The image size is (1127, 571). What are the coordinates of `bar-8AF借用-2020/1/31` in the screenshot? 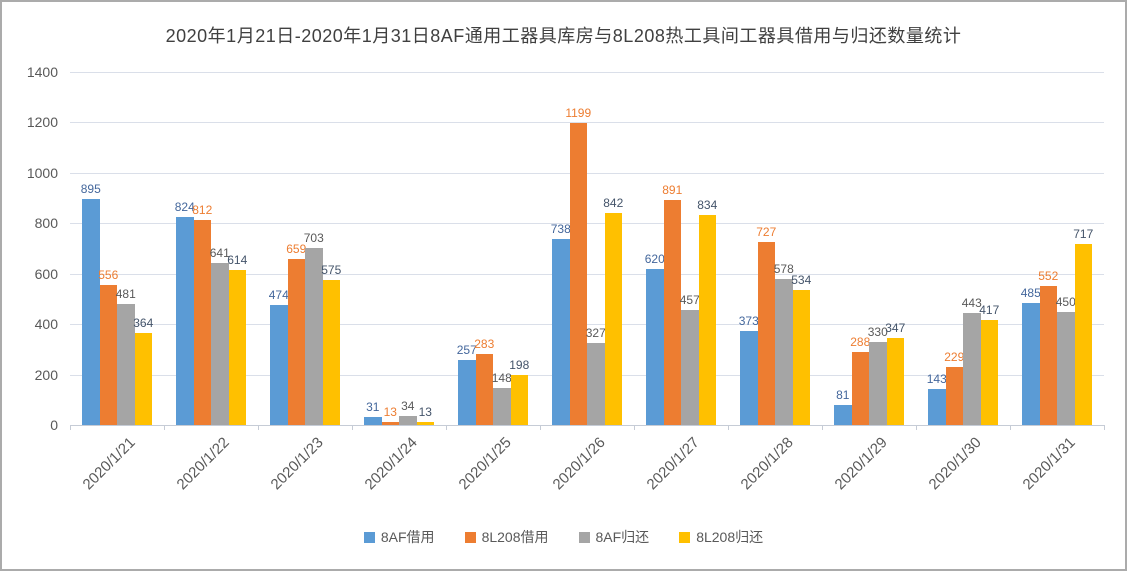 It's located at (1031, 363).